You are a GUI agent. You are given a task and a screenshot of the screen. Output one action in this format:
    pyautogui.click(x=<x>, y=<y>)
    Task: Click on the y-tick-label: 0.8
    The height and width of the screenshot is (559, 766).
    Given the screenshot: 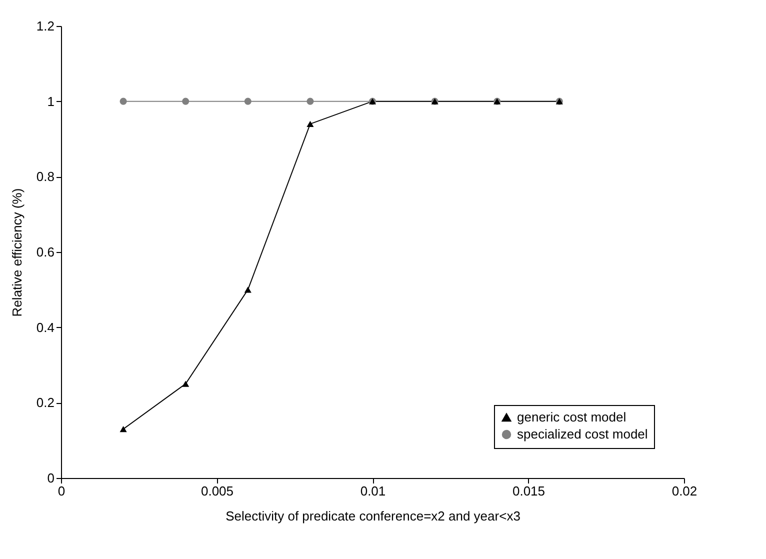 What is the action you would take?
    pyautogui.click(x=45, y=176)
    